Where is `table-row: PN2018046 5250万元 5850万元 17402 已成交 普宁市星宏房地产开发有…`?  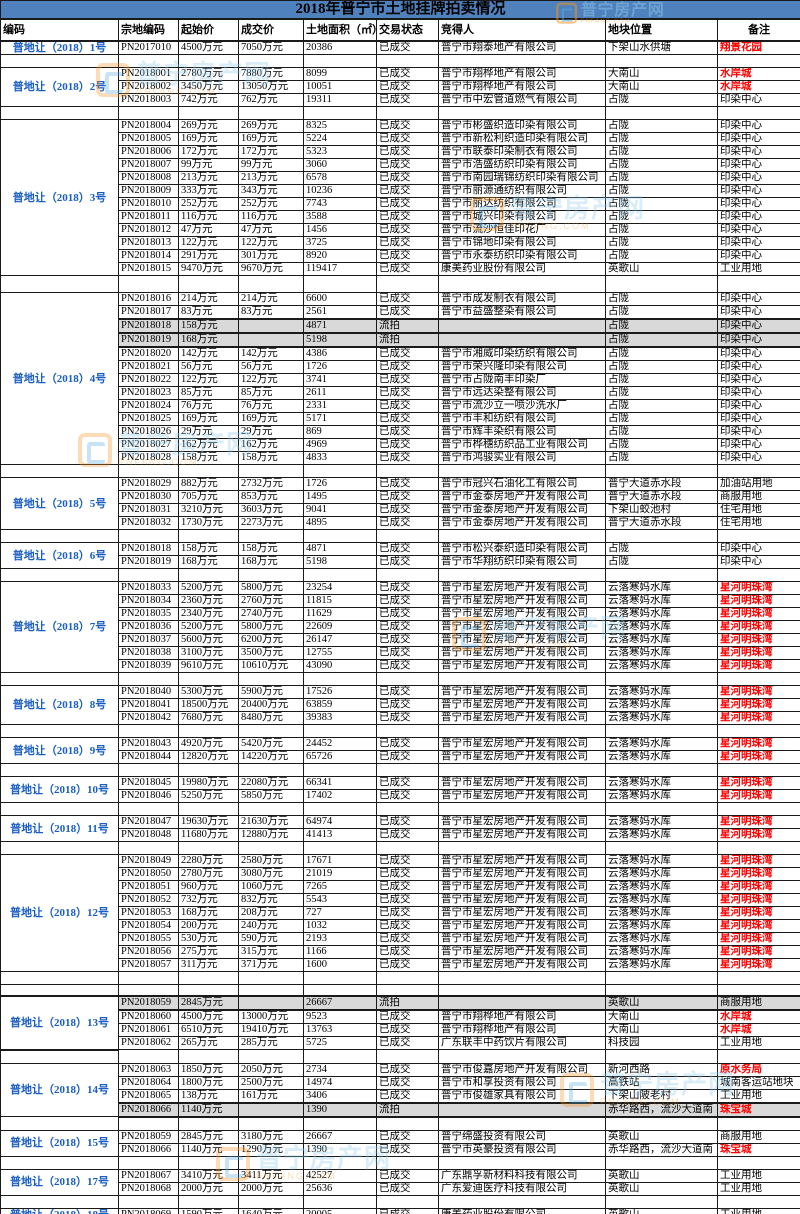 table-row: PN2018046 5250万元 5850万元 17402 已成交 普宁市星宏房地产开发有… is located at coordinates (400, 796).